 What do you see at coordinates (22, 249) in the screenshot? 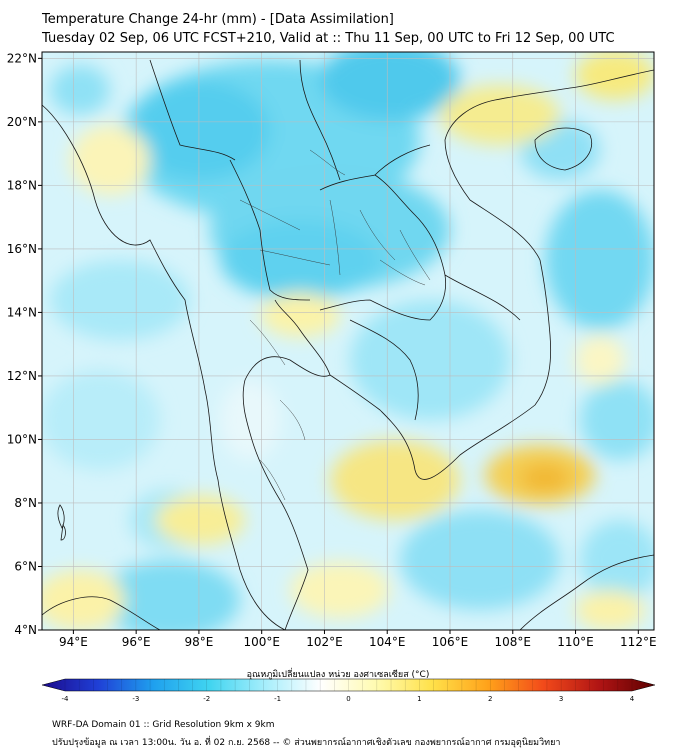
I see `lat-tick-label: 16°N` at bounding box center [22, 249].